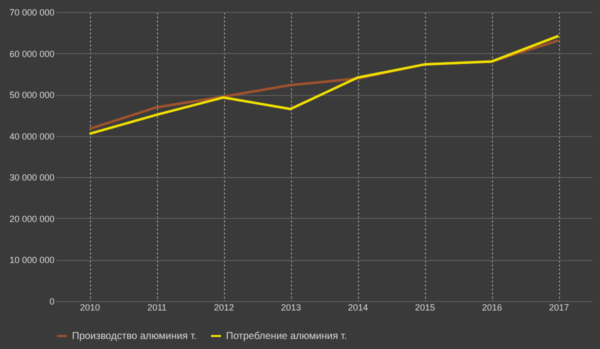 This screenshot has height=349, width=600. Describe the element at coordinates (31, 177) in the screenshot. I see `y-tick-label: 30 000 000` at that location.